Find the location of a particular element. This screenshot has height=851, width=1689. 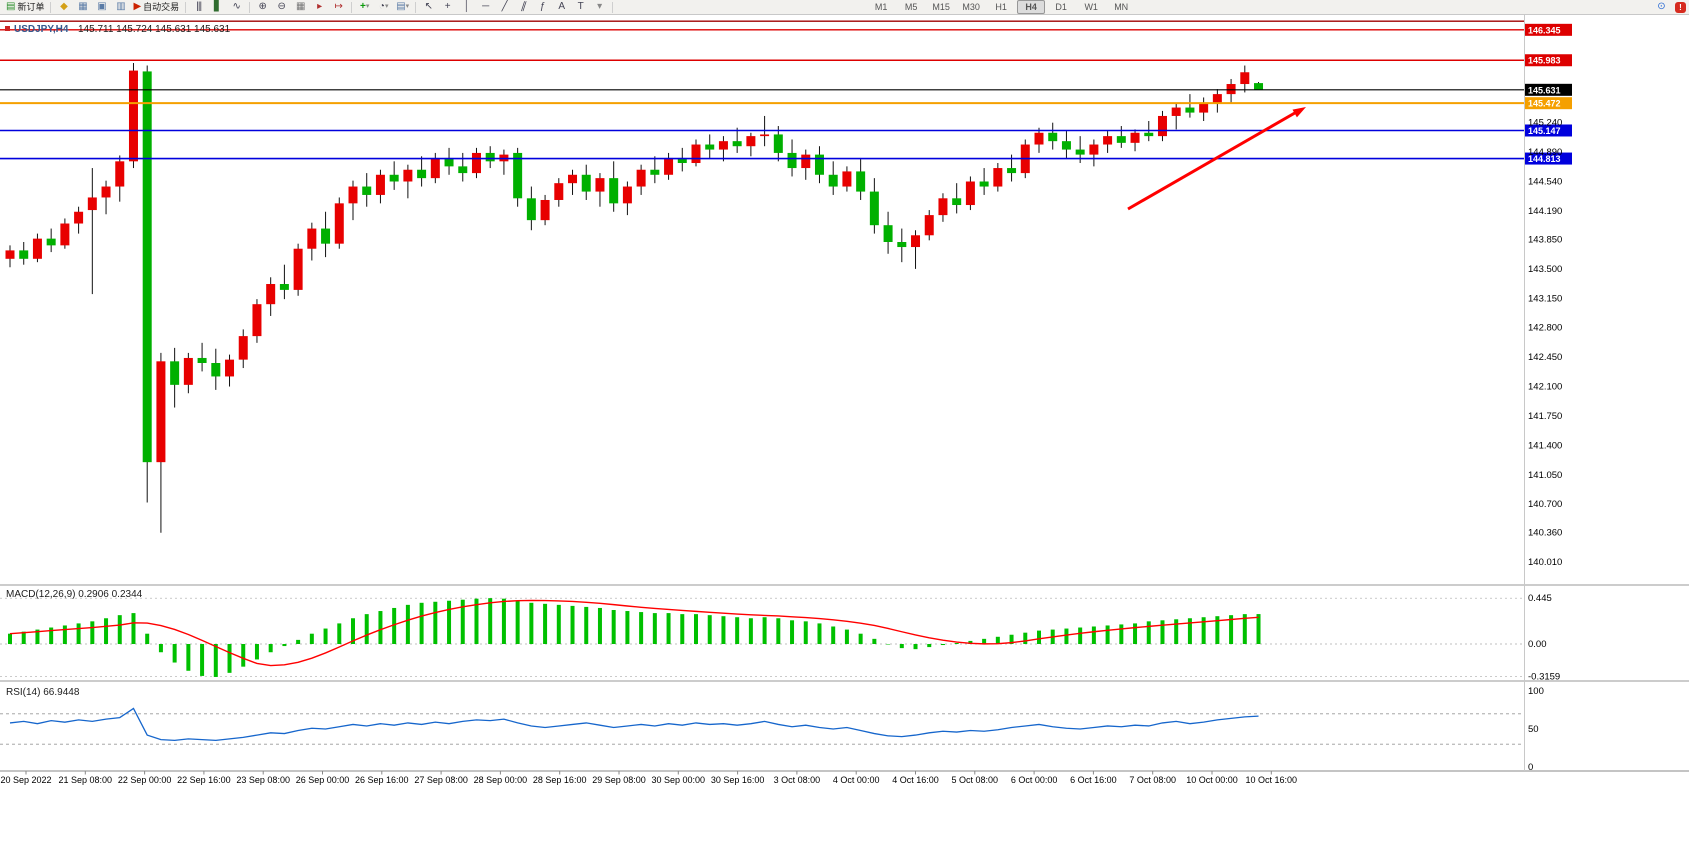

bar-chart-button: ||| is located at coordinates (198, 7).